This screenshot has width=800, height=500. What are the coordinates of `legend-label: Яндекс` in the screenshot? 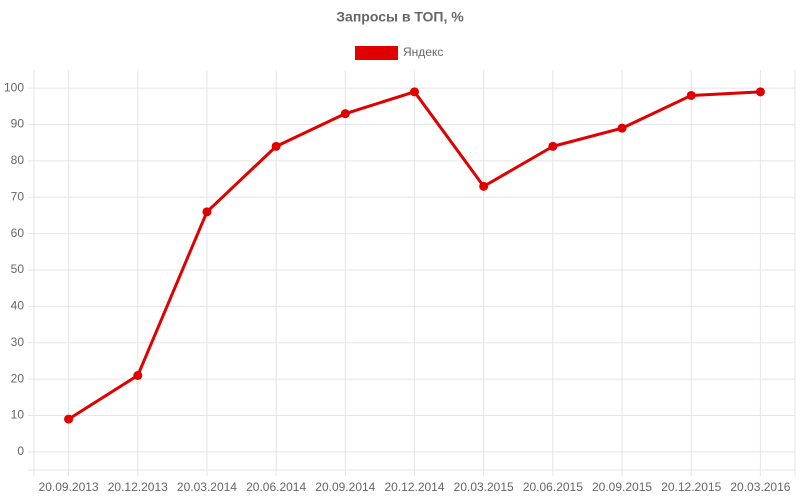 It's located at (423, 52).